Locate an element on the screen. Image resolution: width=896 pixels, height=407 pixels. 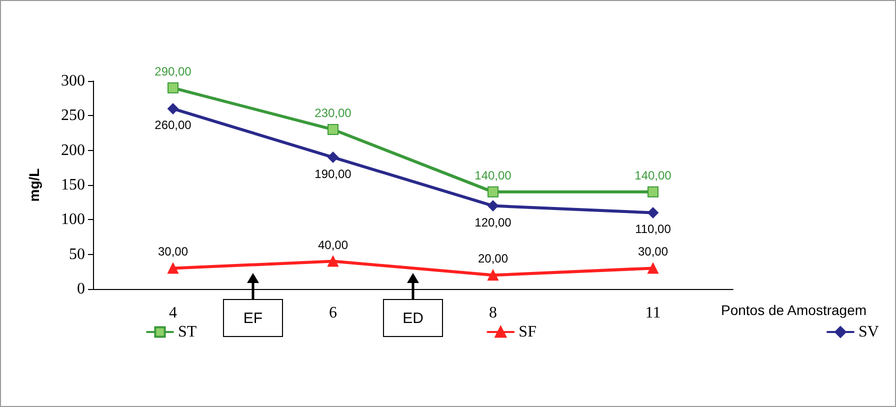
y-tick-label: 0 is located at coordinates (81, 289).